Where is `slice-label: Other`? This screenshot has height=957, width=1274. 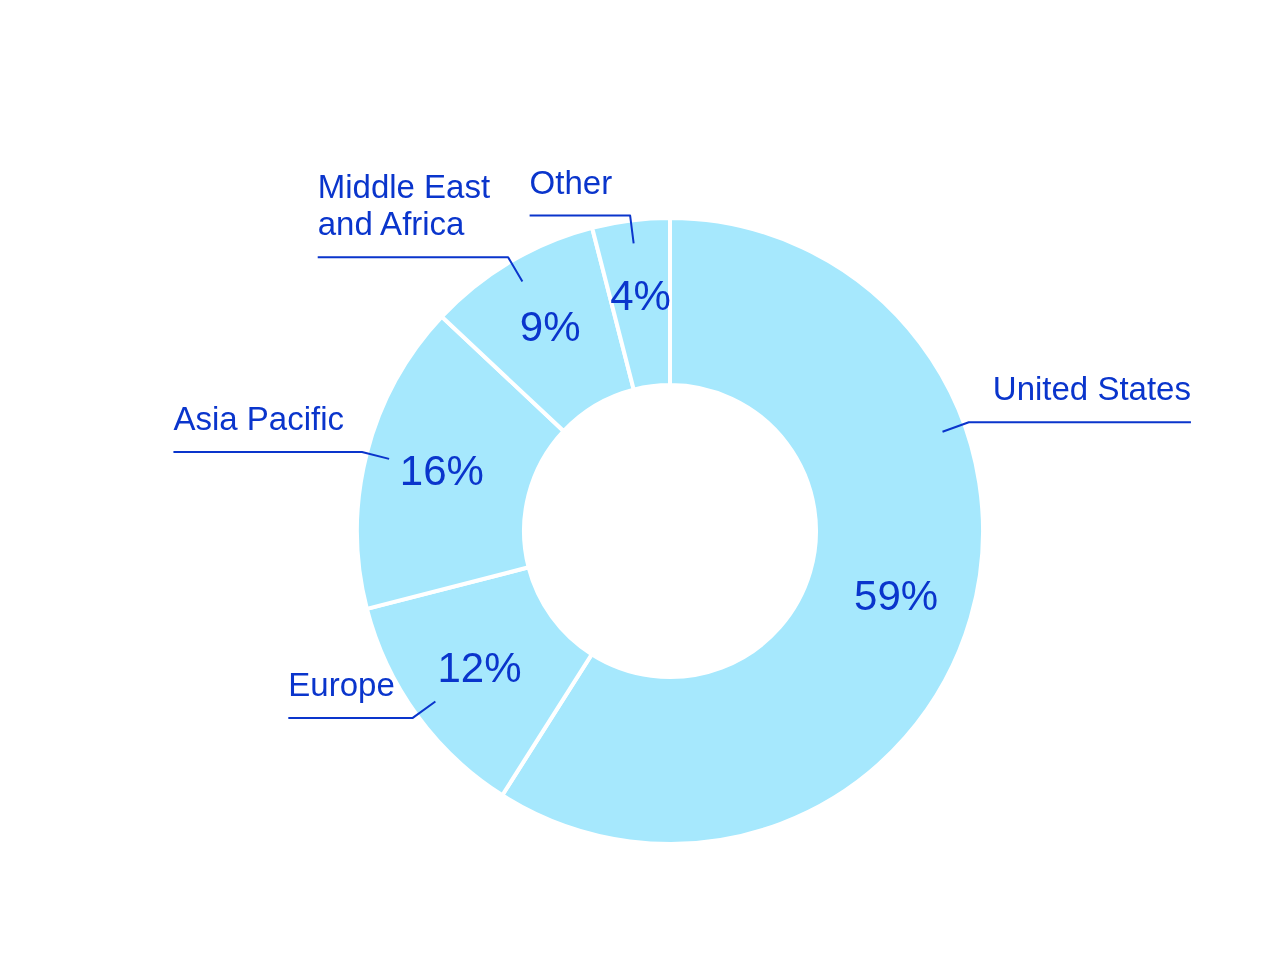
slice-label: Other is located at coordinates (571, 182).